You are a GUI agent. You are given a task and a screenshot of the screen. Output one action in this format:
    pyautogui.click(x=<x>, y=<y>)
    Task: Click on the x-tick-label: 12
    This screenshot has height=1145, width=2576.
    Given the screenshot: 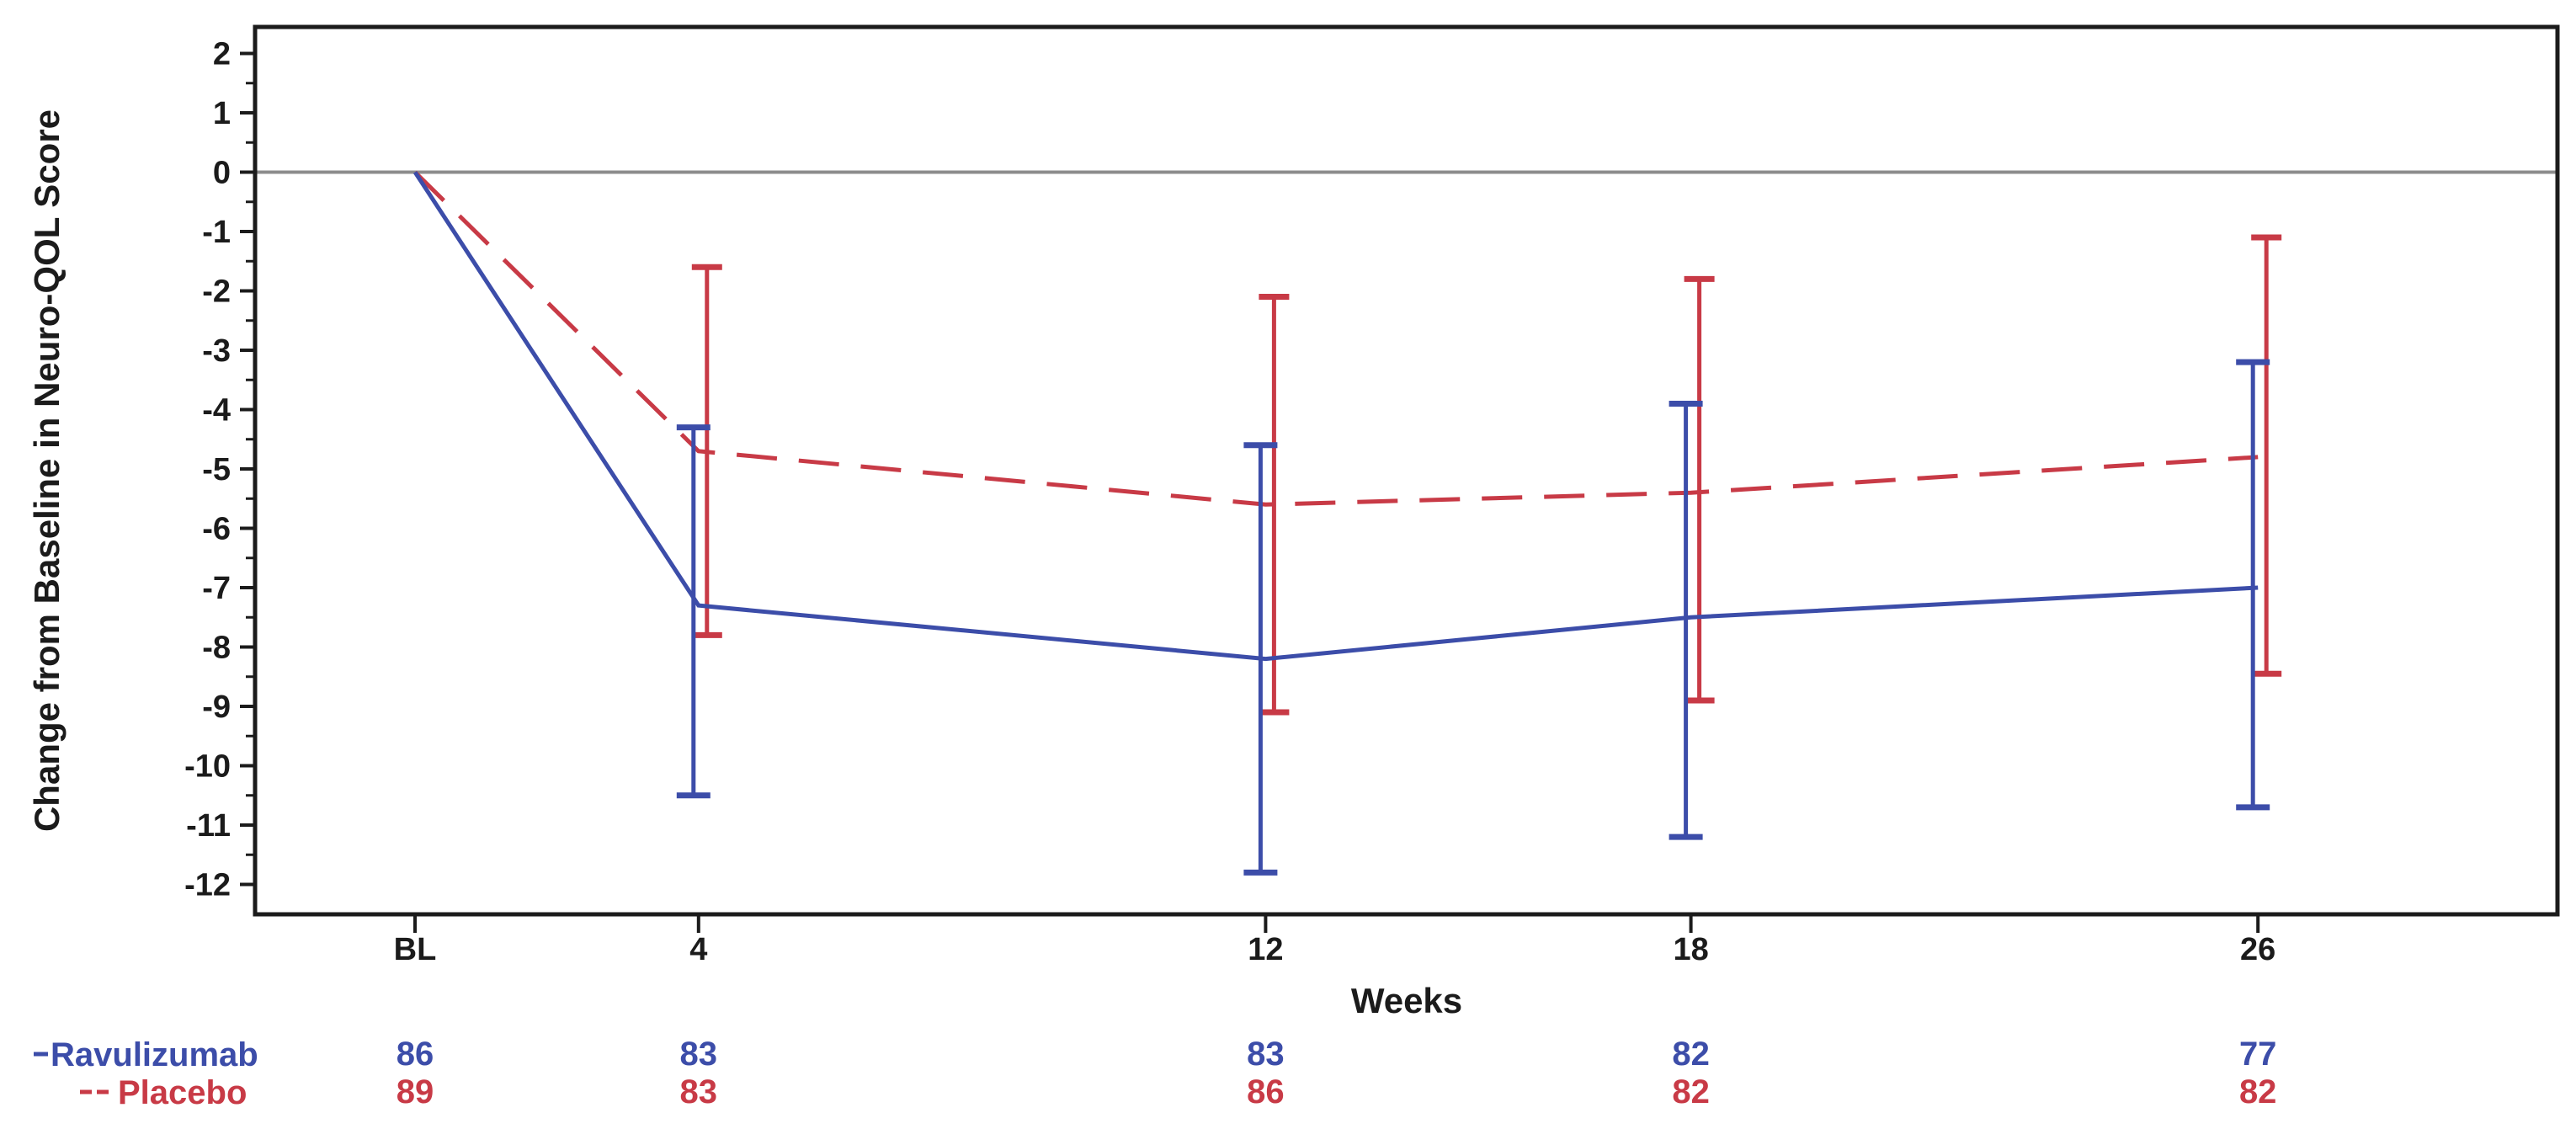 What is the action you would take?
    pyautogui.click(x=1265, y=950)
    